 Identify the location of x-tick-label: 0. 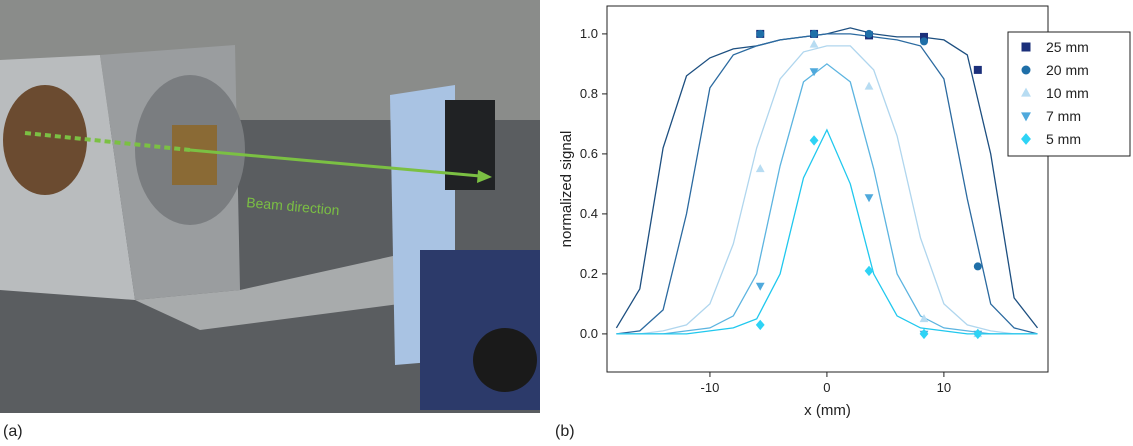
(826, 387).